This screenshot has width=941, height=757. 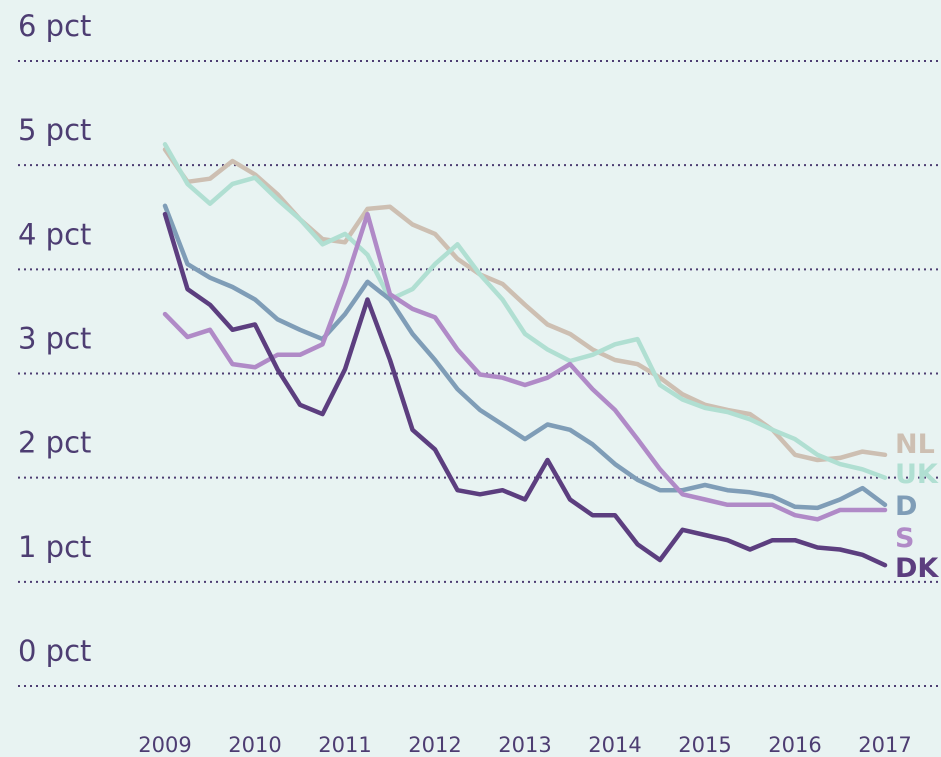 What do you see at coordinates (524, 745) in the screenshot?
I see `x-tick-label: 2013` at bounding box center [524, 745].